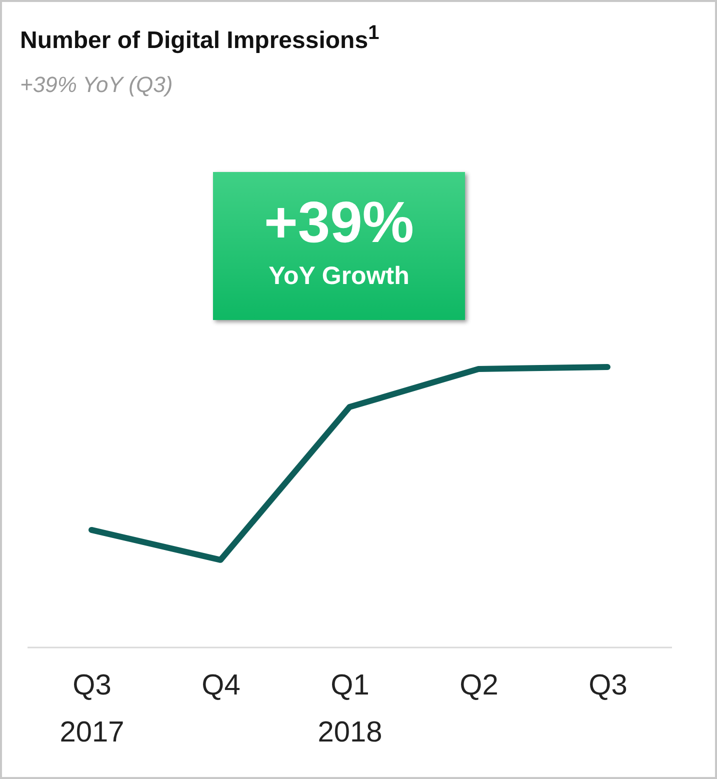 Image resolution: width=717 pixels, height=779 pixels. Describe the element at coordinates (608, 686) in the screenshot. I see `x-tick-label: Q3` at that location.